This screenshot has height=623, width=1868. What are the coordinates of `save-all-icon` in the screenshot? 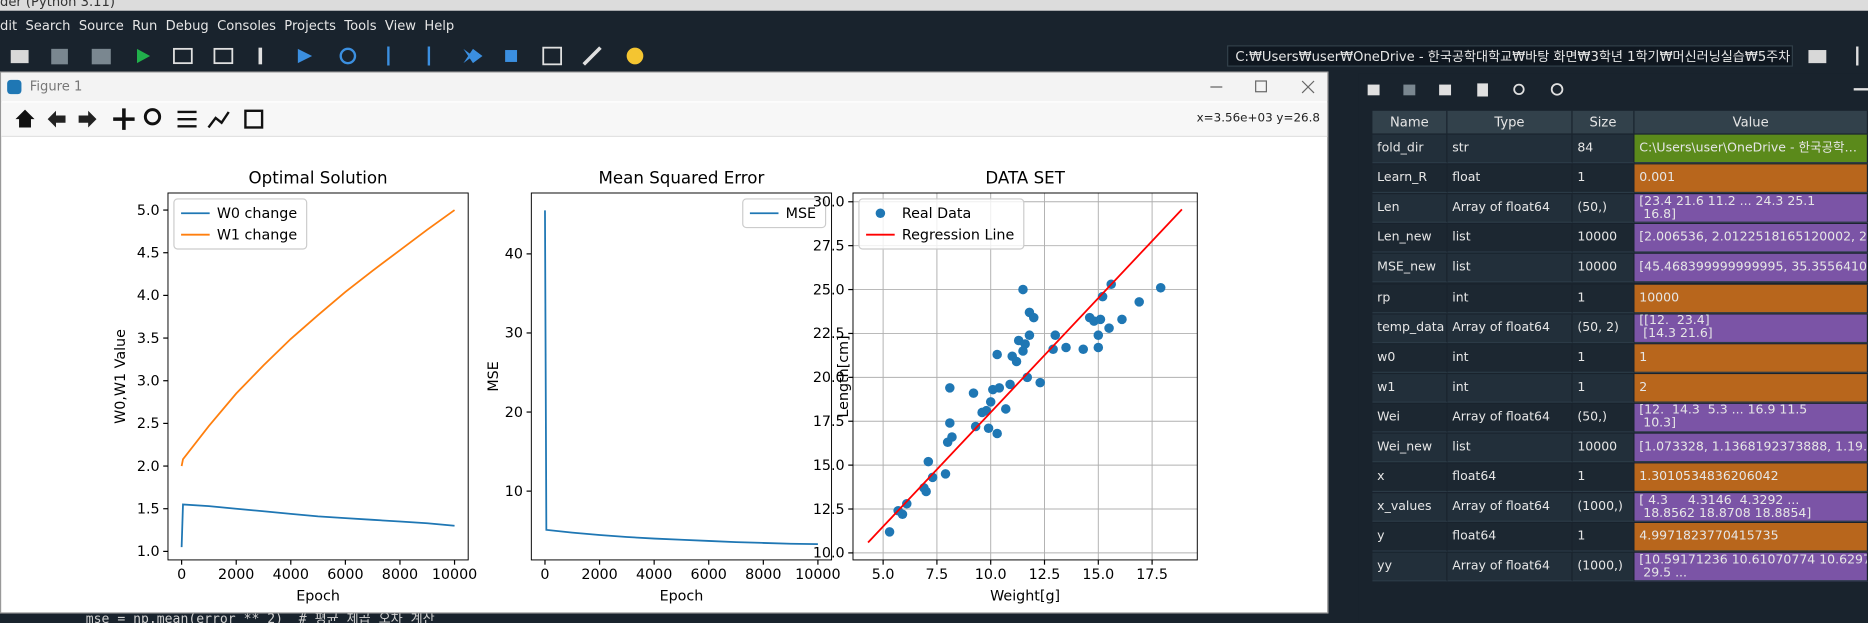 It's located at (101, 56).